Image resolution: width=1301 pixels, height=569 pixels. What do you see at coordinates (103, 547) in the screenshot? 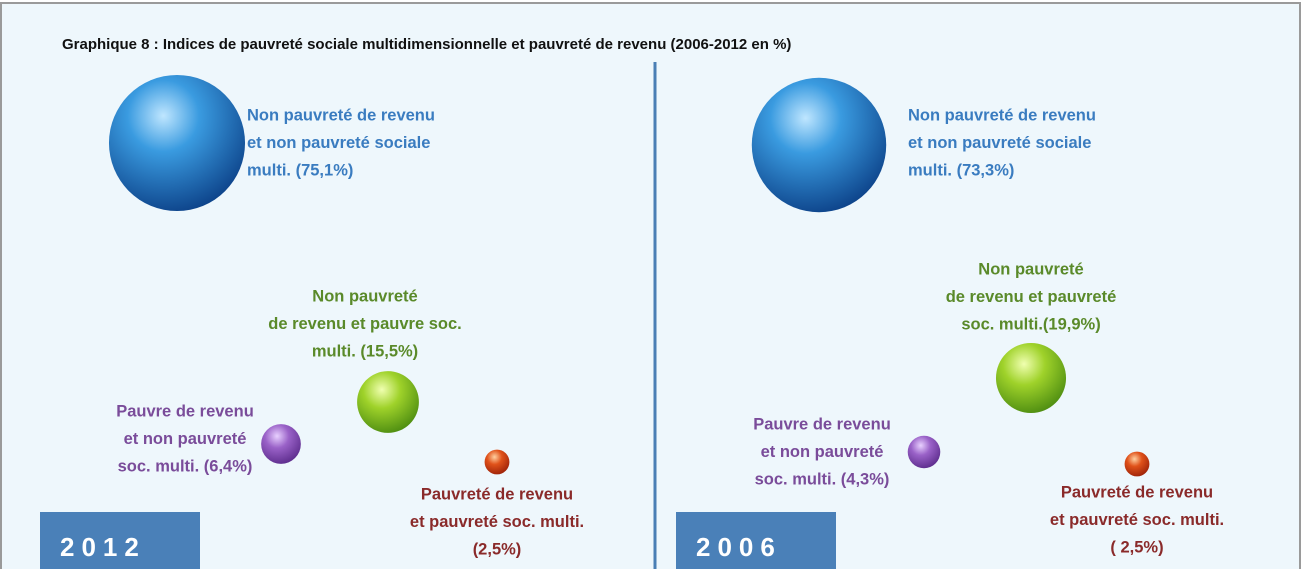
I see `year-label: 2012` at bounding box center [103, 547].